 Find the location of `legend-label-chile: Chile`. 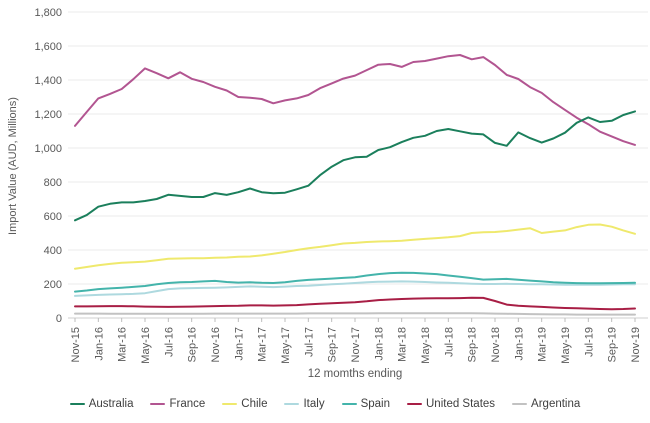

legend-label-chile: Chile is located at coordinates (254, 404).